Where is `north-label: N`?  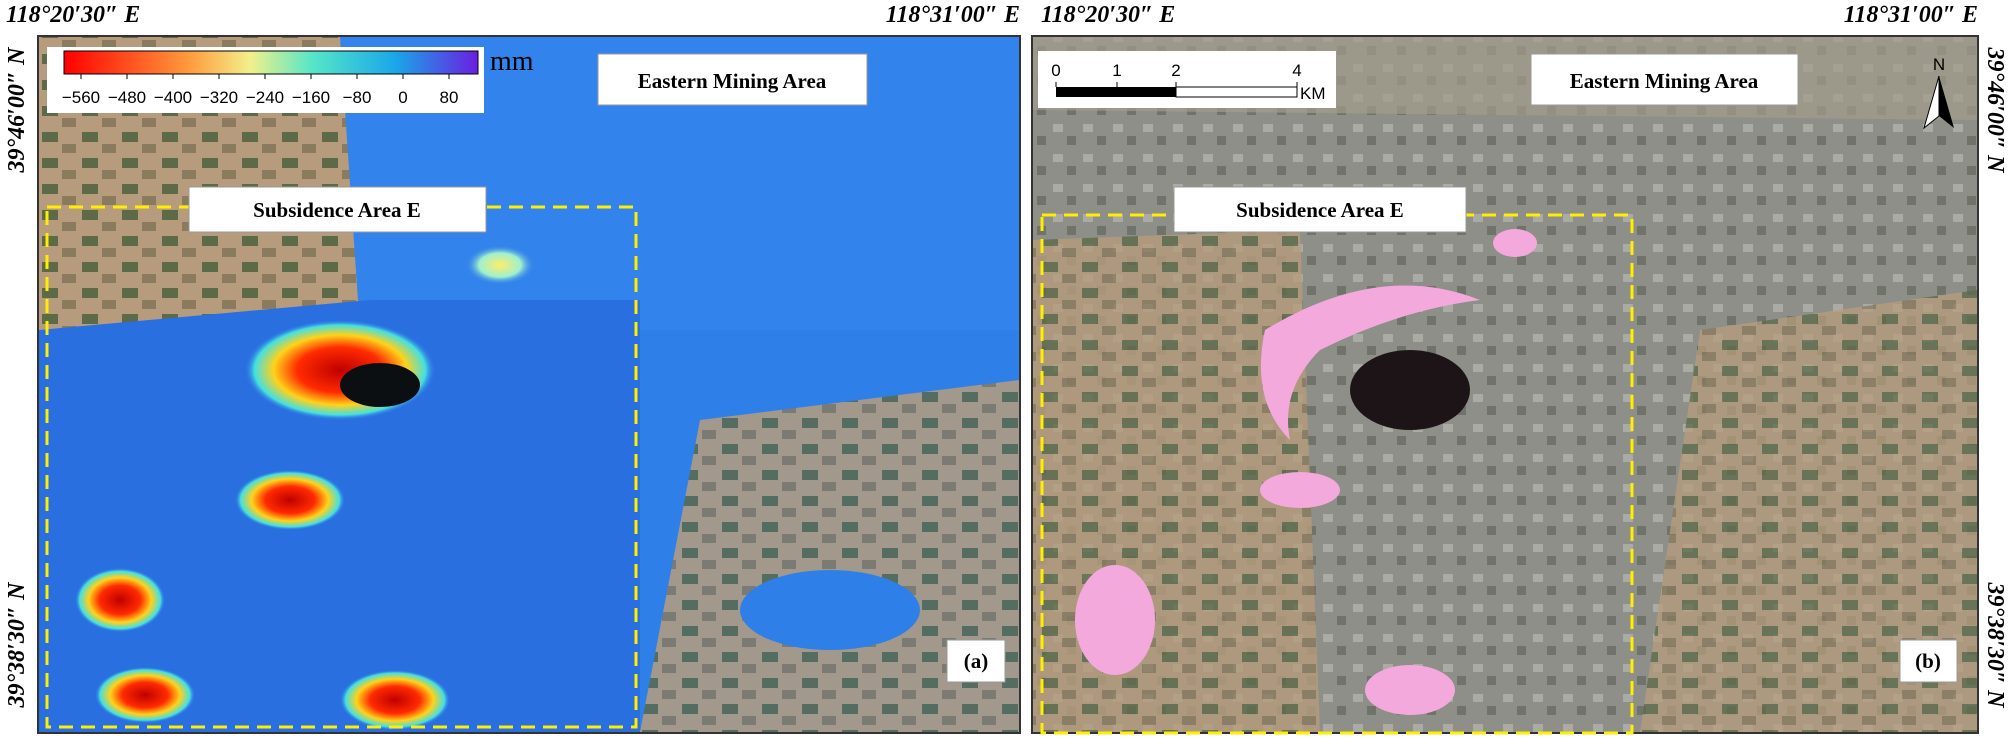
north-label: N is located at coordinates (1939, 64).